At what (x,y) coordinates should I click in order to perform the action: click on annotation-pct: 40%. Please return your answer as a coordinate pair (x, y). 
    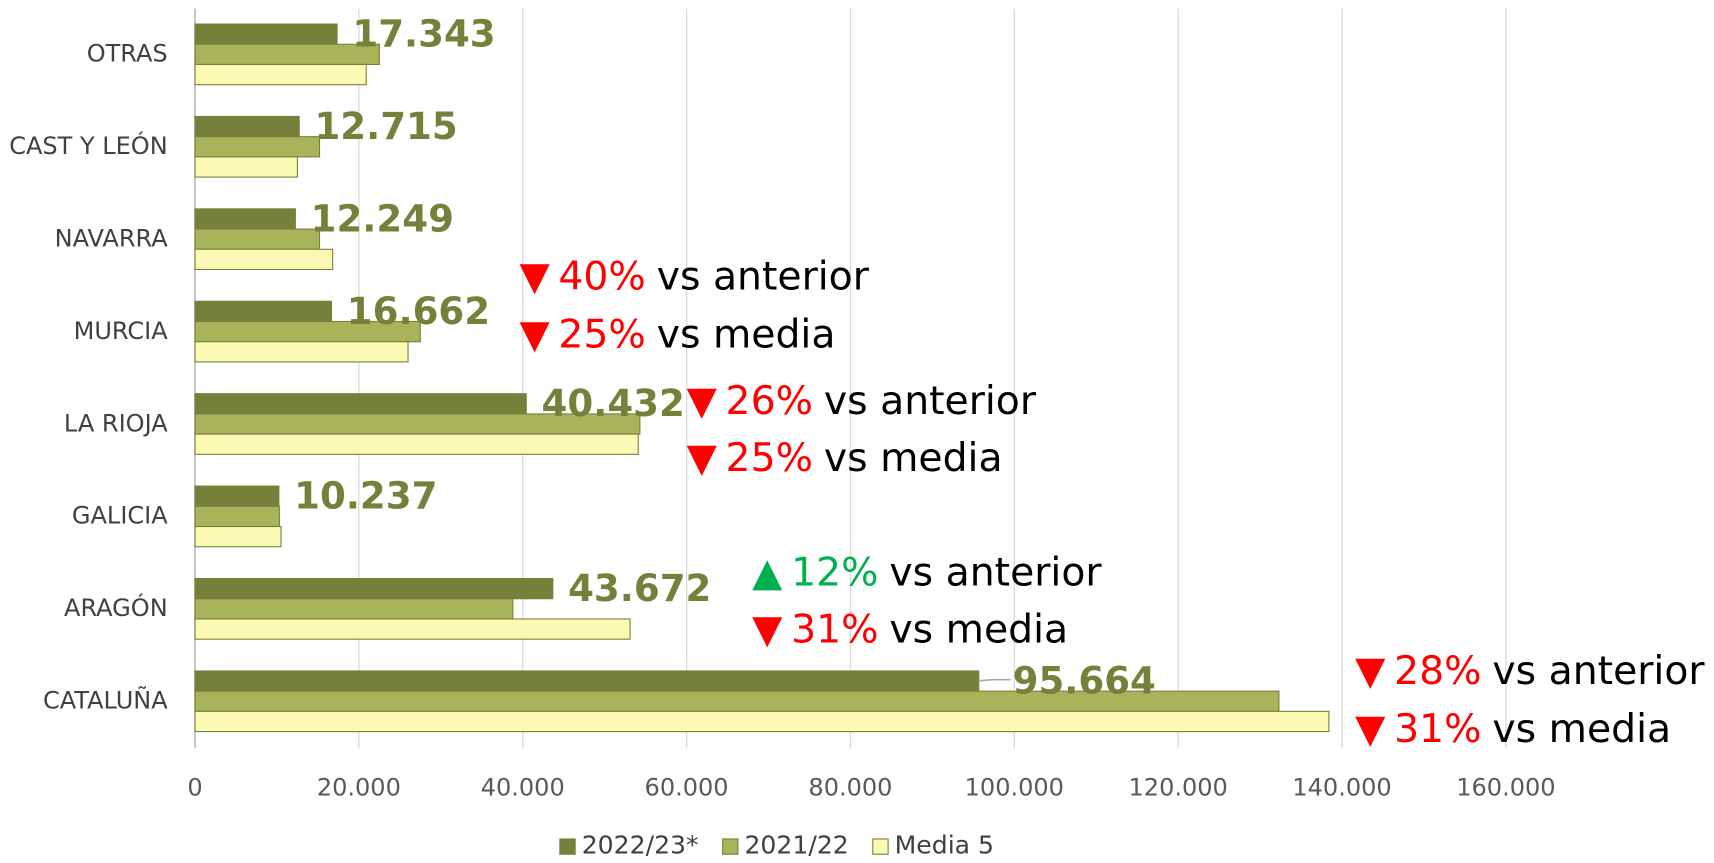
    Looking at the image, I should click on (601, 276).